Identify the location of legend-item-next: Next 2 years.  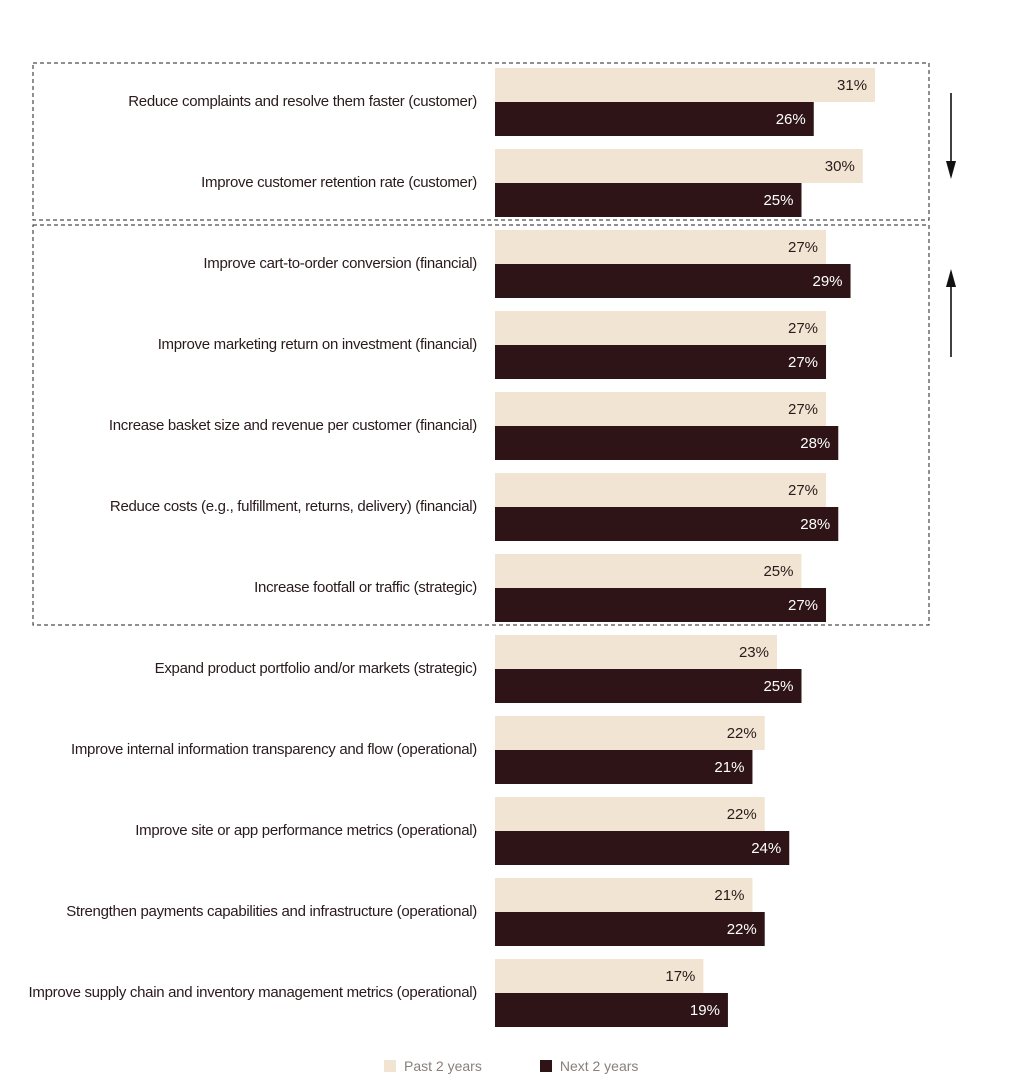
(589, 1066).